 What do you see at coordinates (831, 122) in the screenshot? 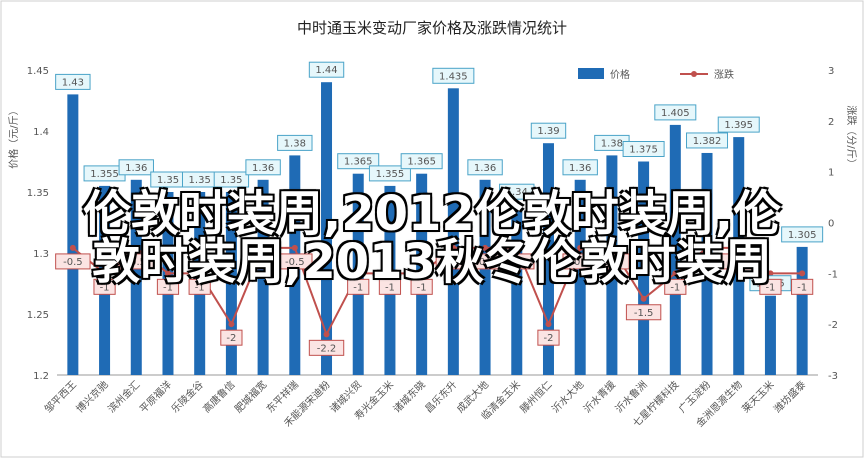
I see `y2-tick-label: 2` at bounding box center [831, 122].